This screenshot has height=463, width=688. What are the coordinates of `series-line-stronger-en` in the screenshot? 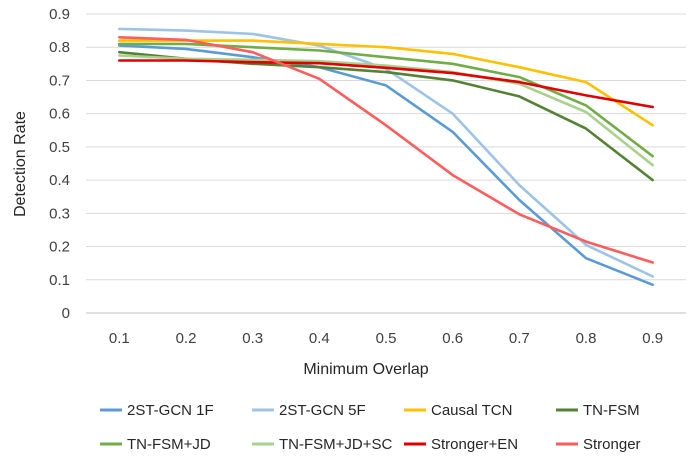 It's located at (386, 84).